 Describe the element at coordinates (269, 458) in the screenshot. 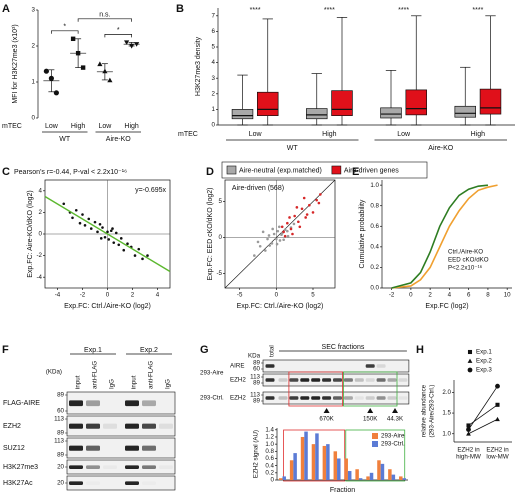

I see `y-tick-label: 0.6` at that location.